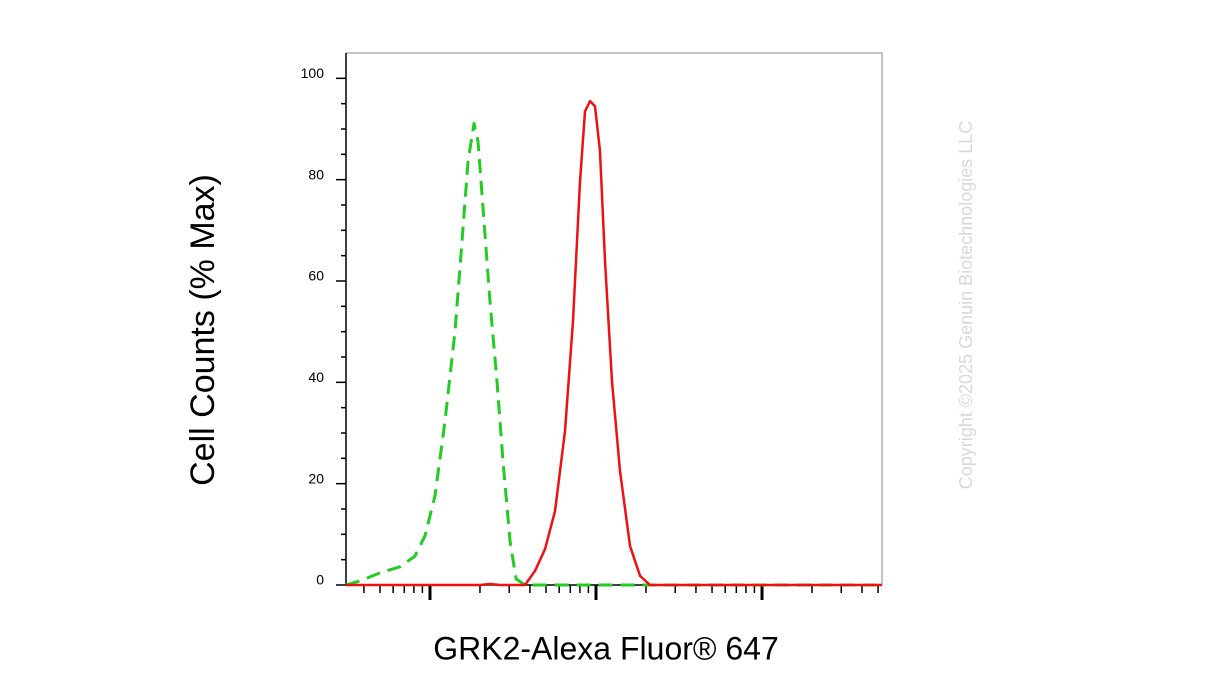 This screenshot has width=1207, height=695. I want to click on y-tick-label: 40, so click(316, 377).